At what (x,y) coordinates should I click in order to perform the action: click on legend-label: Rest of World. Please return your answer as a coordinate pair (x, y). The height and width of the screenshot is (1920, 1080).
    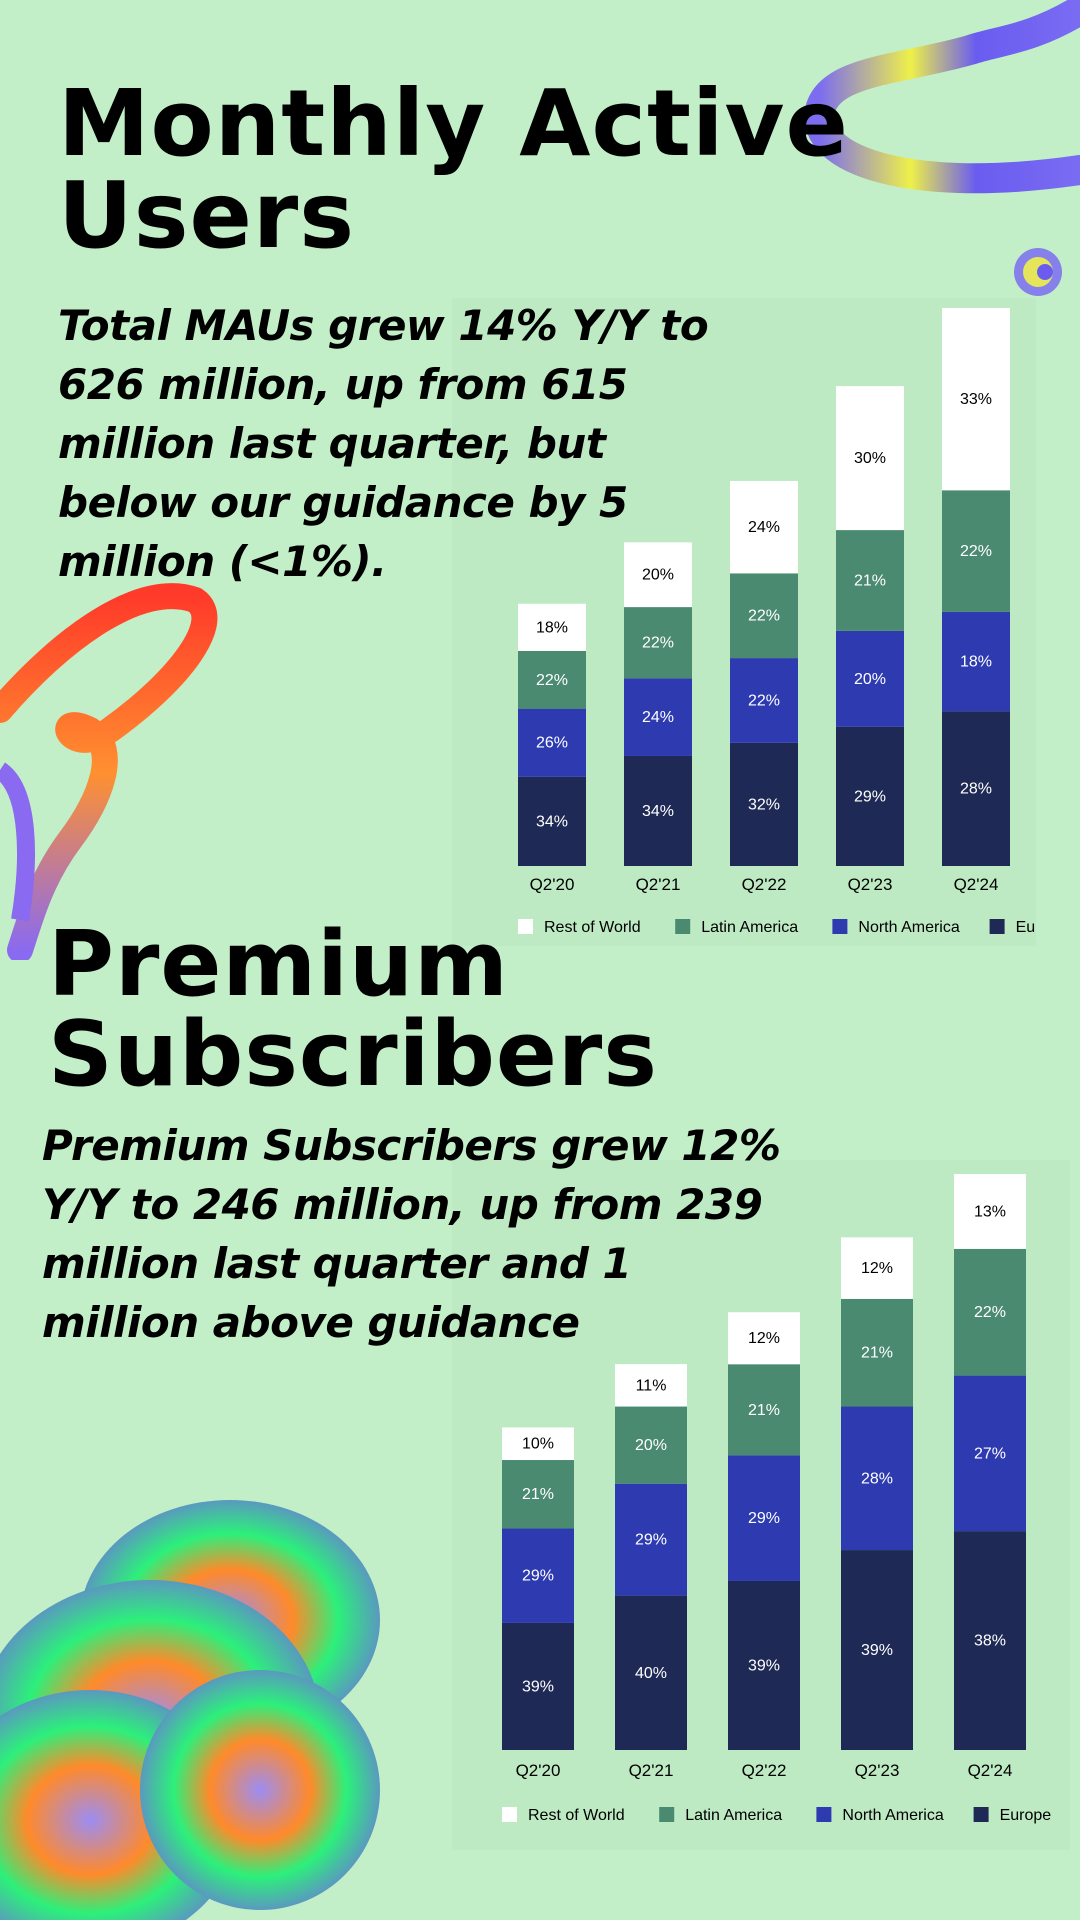
    Looking at the image, I should click on (576, 1815).